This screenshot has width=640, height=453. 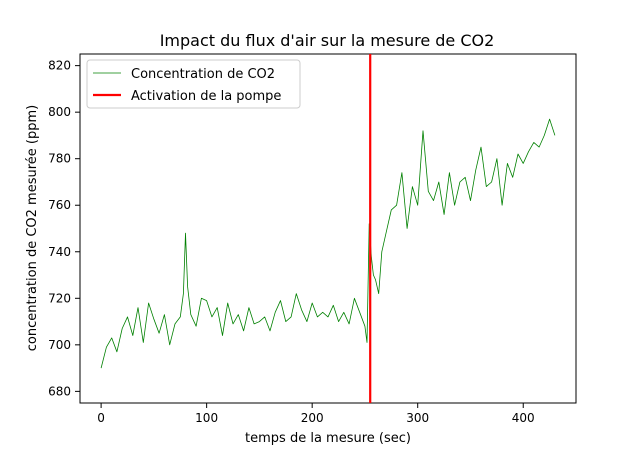 I want to click on legend-box, so click(x=193, y=84).